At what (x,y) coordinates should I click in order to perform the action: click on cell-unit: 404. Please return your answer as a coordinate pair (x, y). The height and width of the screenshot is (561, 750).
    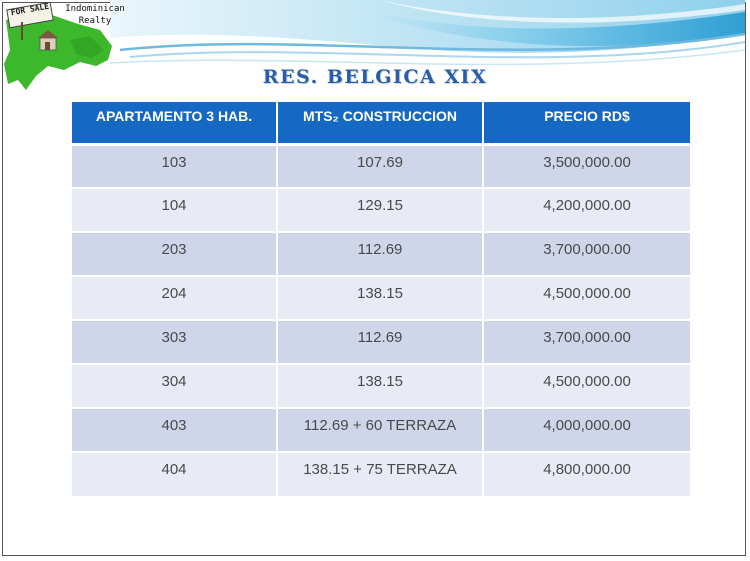
    Looking at the image, I should click on (175, 473).